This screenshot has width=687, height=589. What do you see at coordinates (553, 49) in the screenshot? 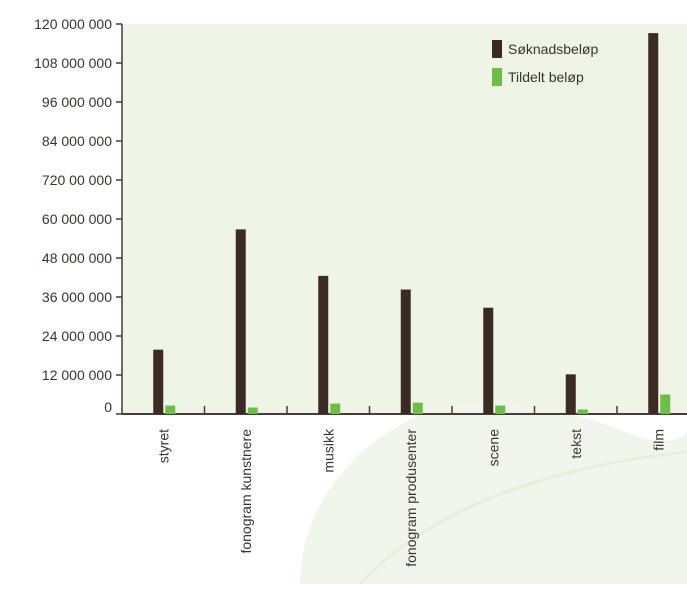
I see `legend-label-soknadsbelop: Søknadsbeløp` at bounding box center [553, 49].